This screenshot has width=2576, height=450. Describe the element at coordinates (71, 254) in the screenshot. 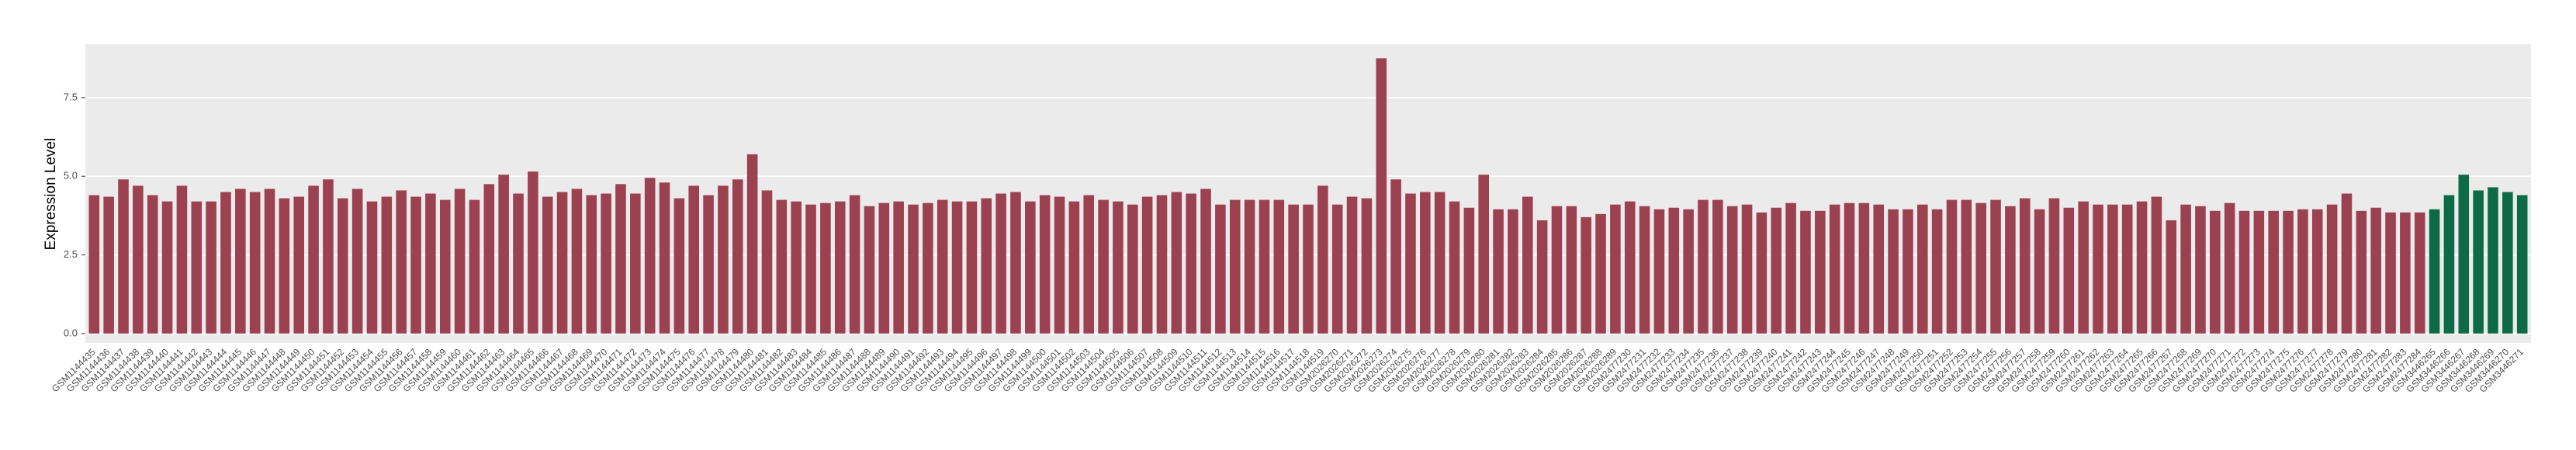

I see `y-tick-label: 2.5` at that location.